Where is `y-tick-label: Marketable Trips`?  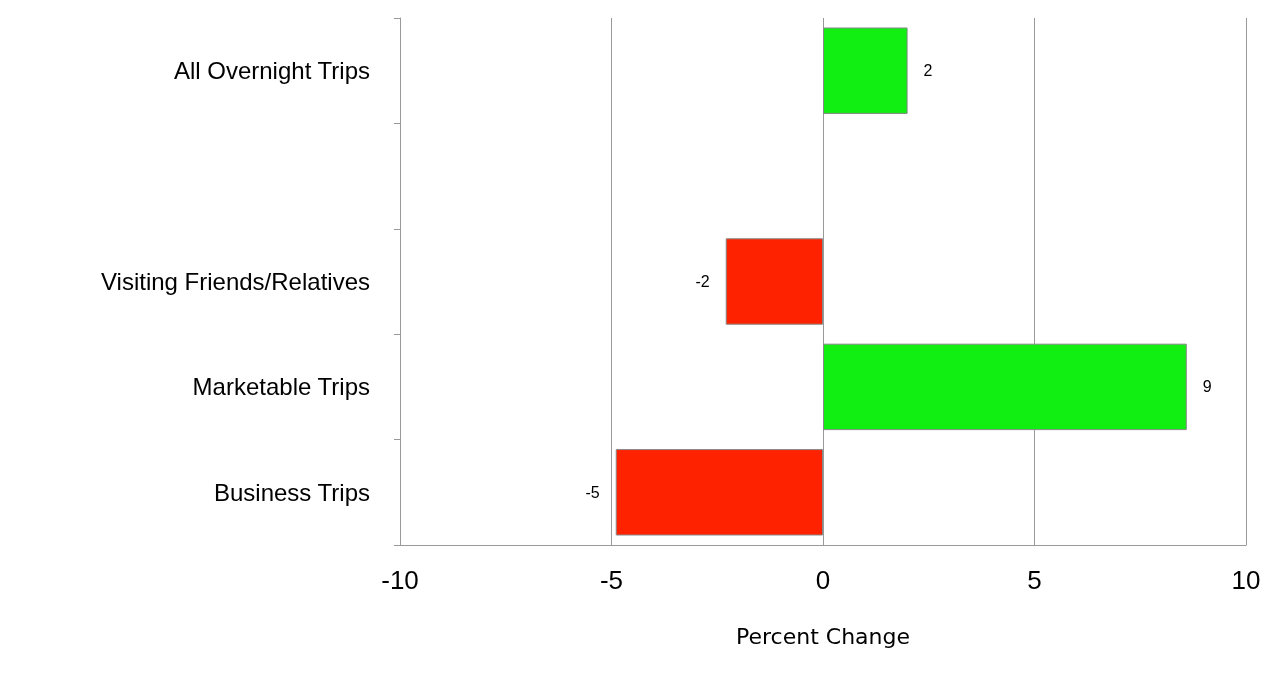
y-tick-label: Marketable Trips is located at coordinates (281, 387).